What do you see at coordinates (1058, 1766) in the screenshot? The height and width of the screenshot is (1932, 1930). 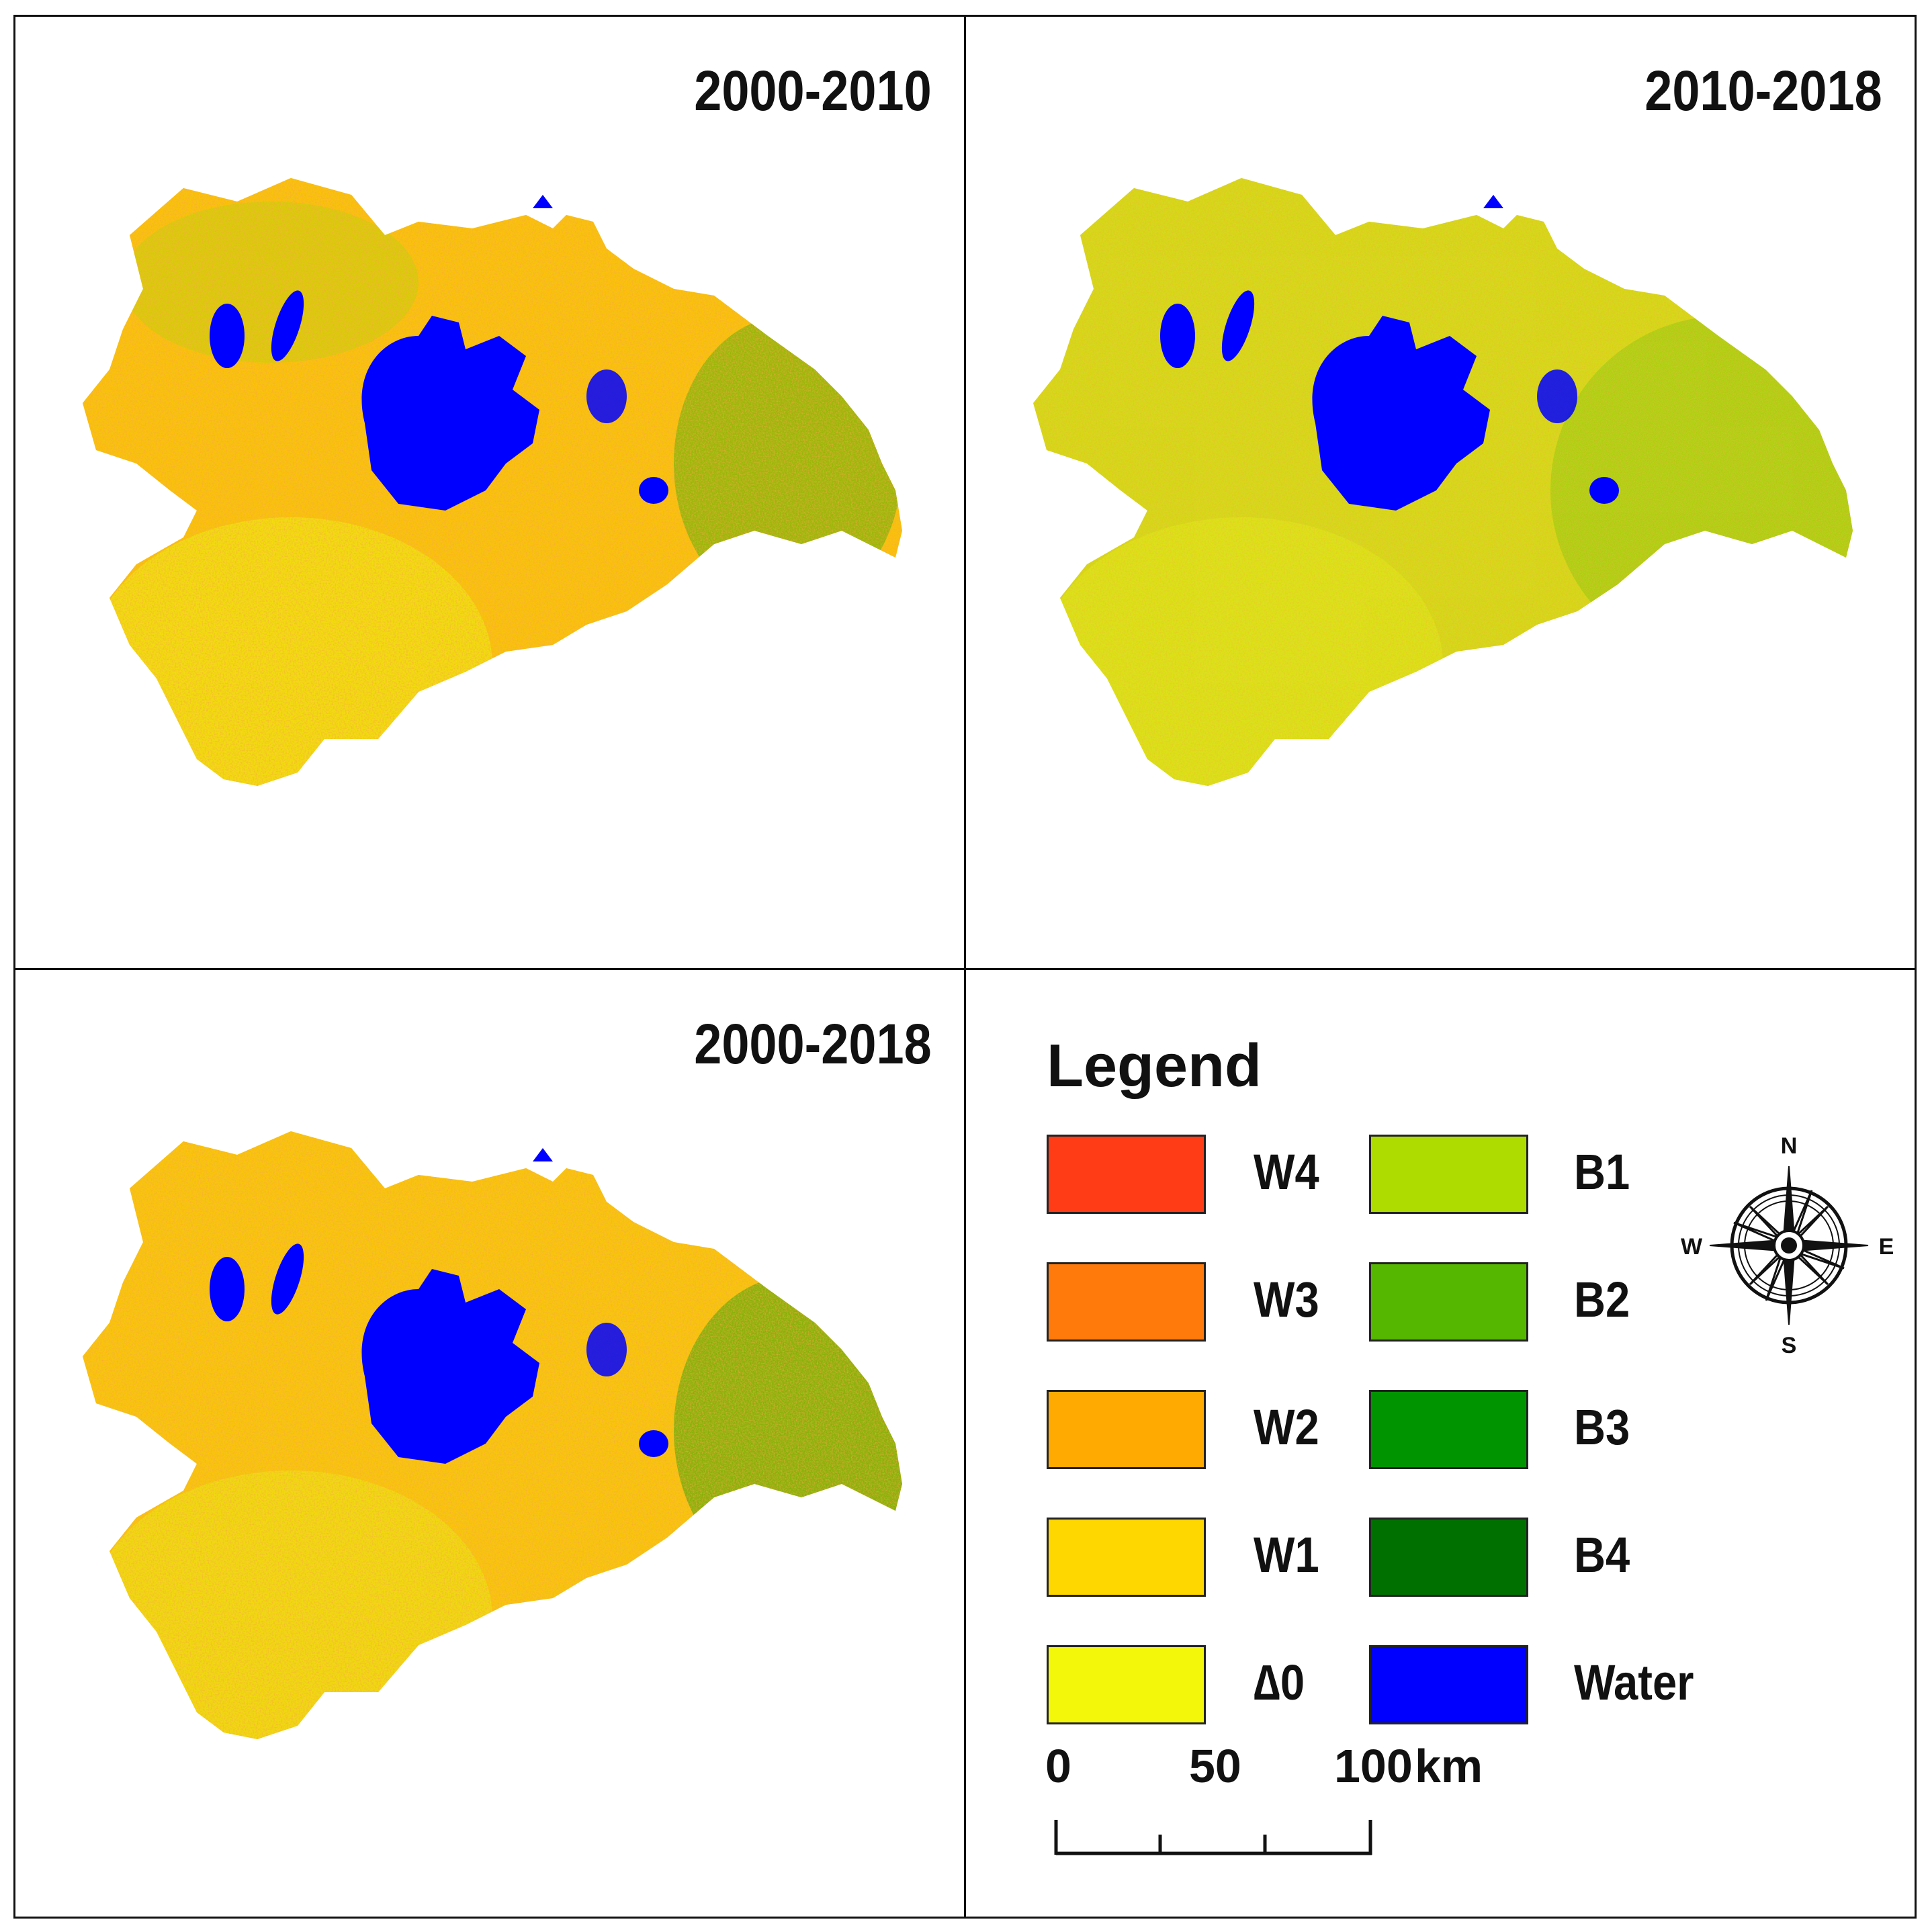 I see `scale-label-0: 0` at bounding box center [1058, 1766].